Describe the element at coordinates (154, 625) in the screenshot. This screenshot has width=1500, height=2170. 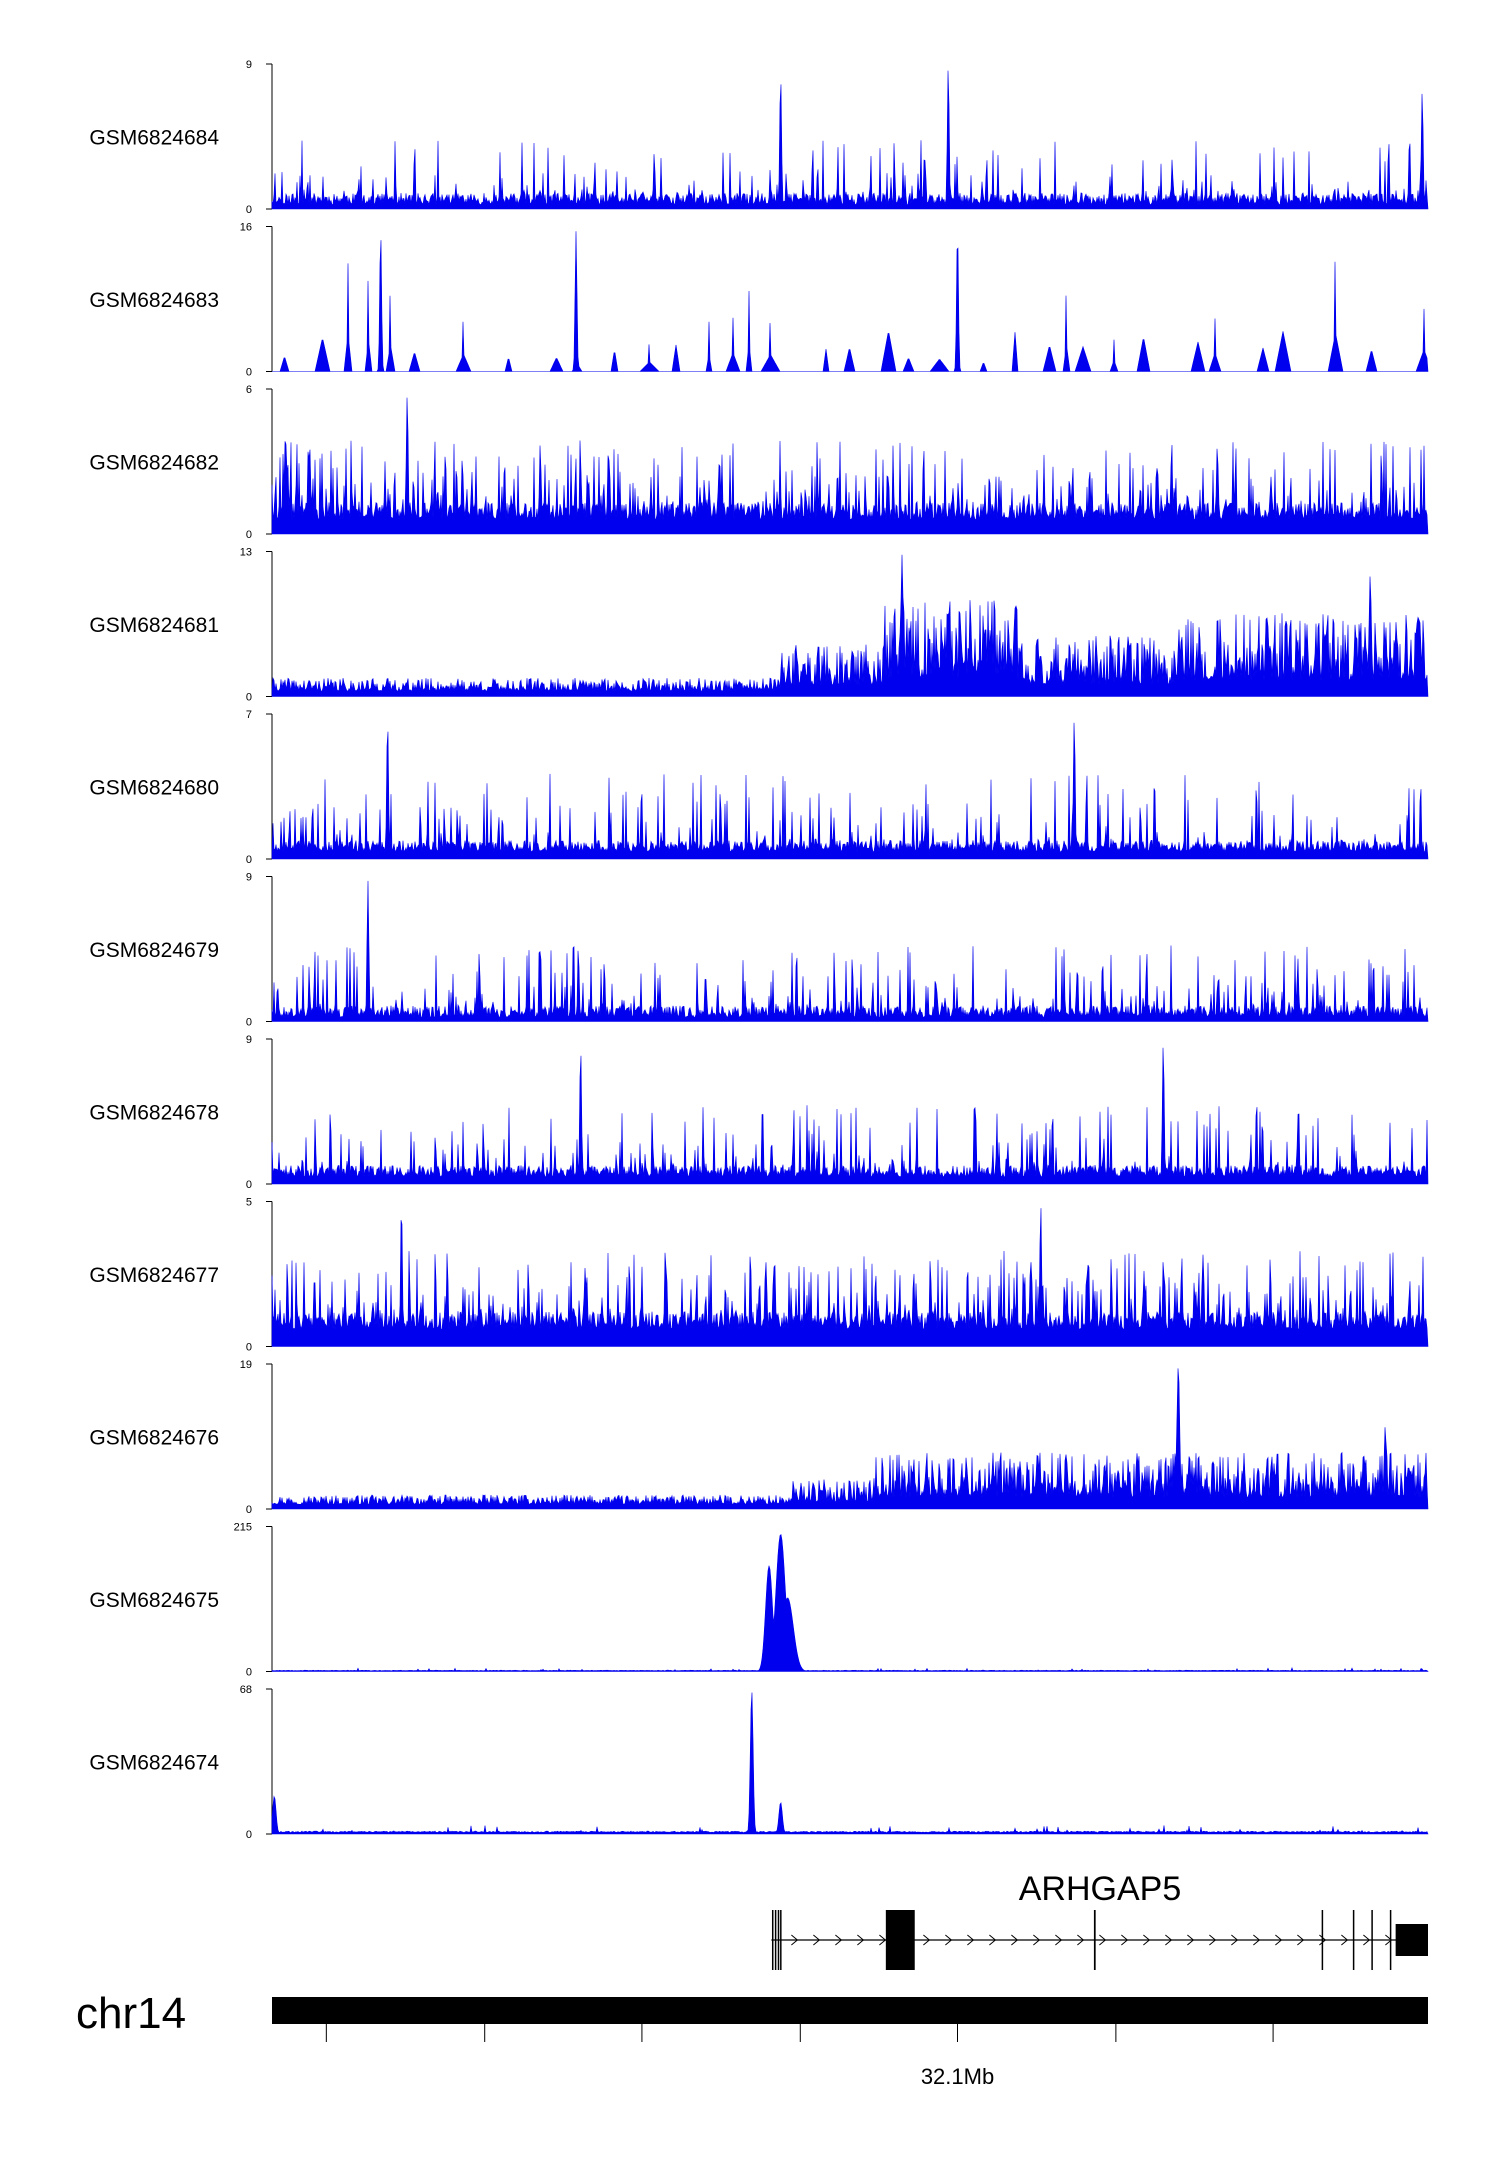
I see `track-name: GSM6824681` at that location.